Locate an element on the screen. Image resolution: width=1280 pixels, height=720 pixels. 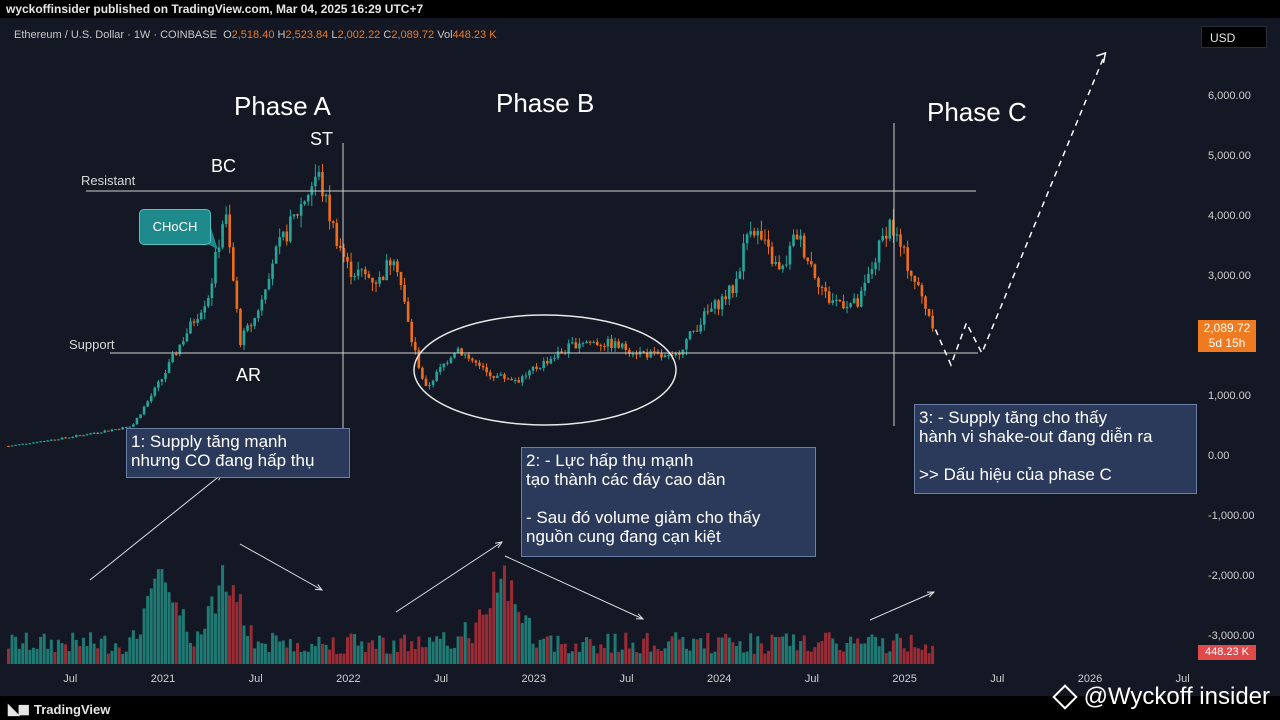
currency-button: USD is located at coordinates (1234, 37).